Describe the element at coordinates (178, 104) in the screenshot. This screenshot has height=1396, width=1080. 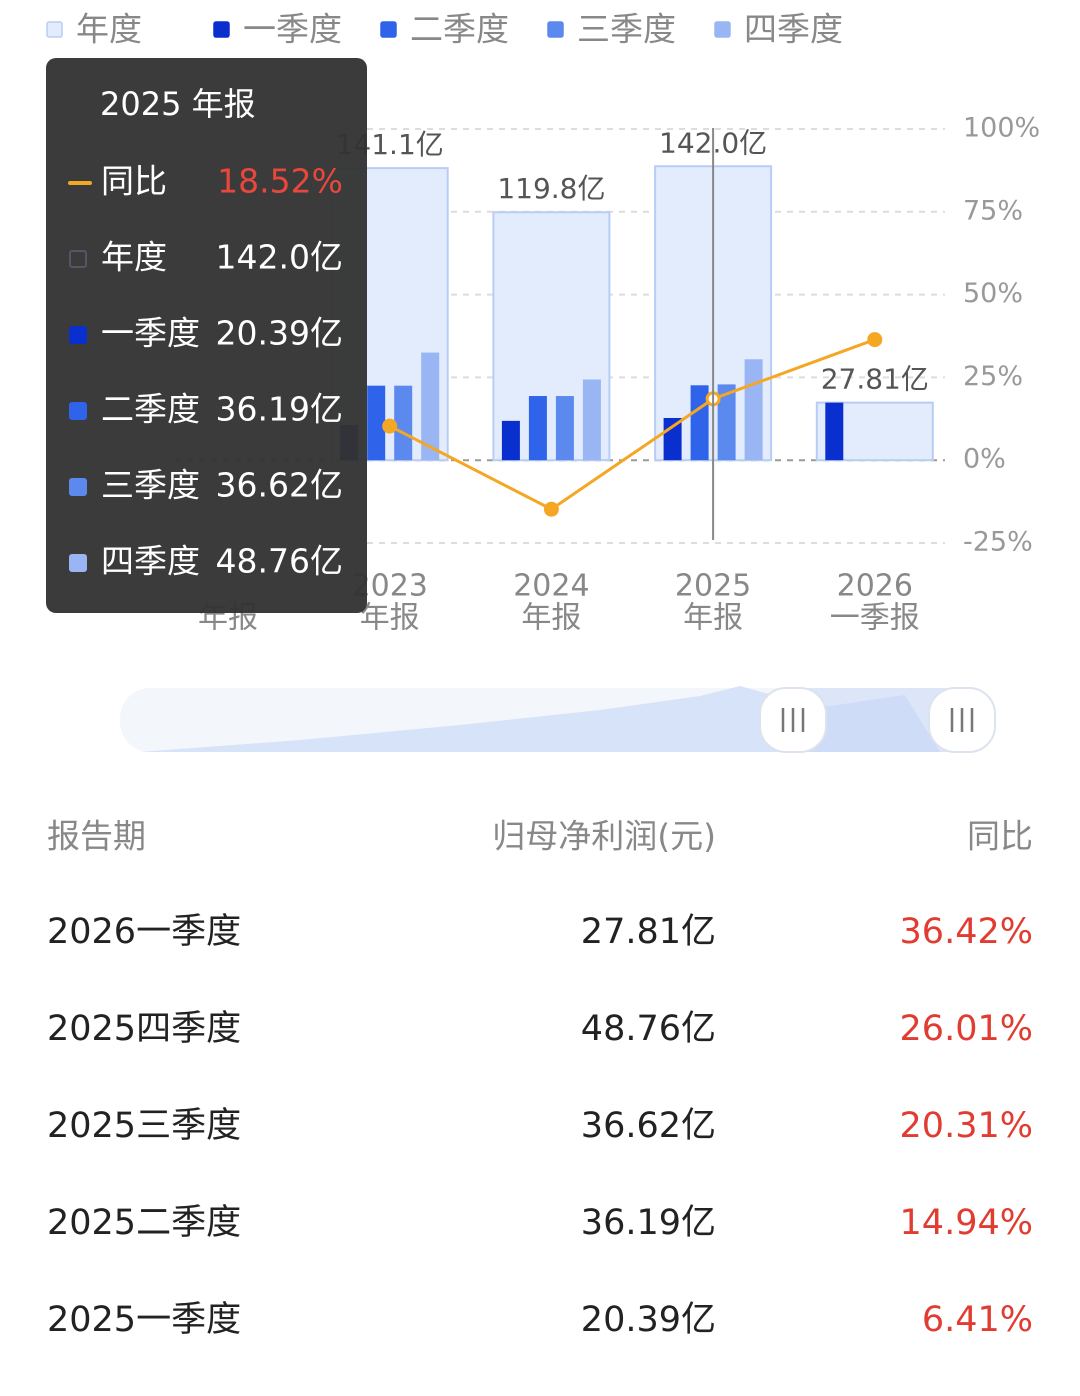
I see `tooltip-title: 2025 年报` at that location.